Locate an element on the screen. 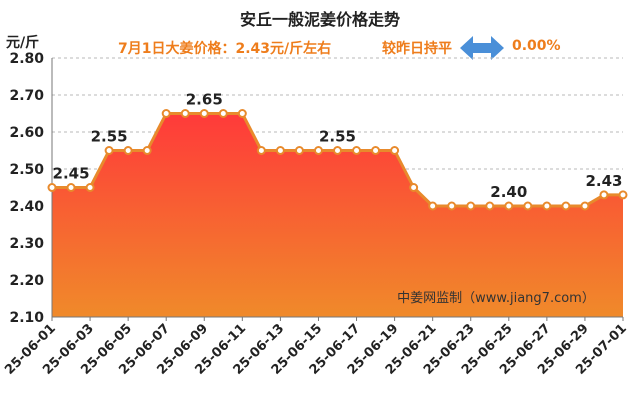 This screenshot has width=640, height=410. change-label: 较昨日持平 is located at coordinates (417, 49).